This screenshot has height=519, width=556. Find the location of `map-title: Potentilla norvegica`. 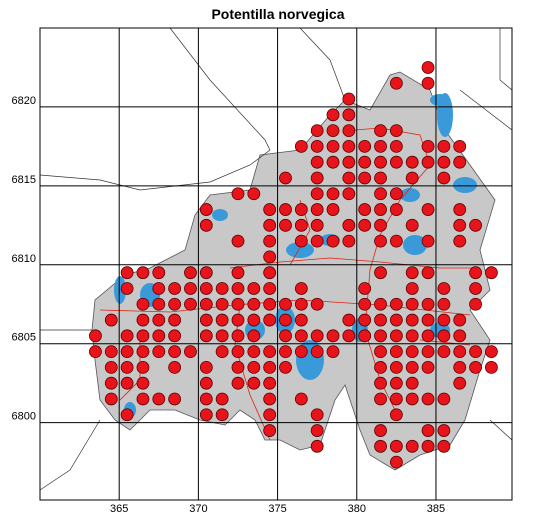

map-title: Potentilla norvegica is located at coordinates (277, 14).